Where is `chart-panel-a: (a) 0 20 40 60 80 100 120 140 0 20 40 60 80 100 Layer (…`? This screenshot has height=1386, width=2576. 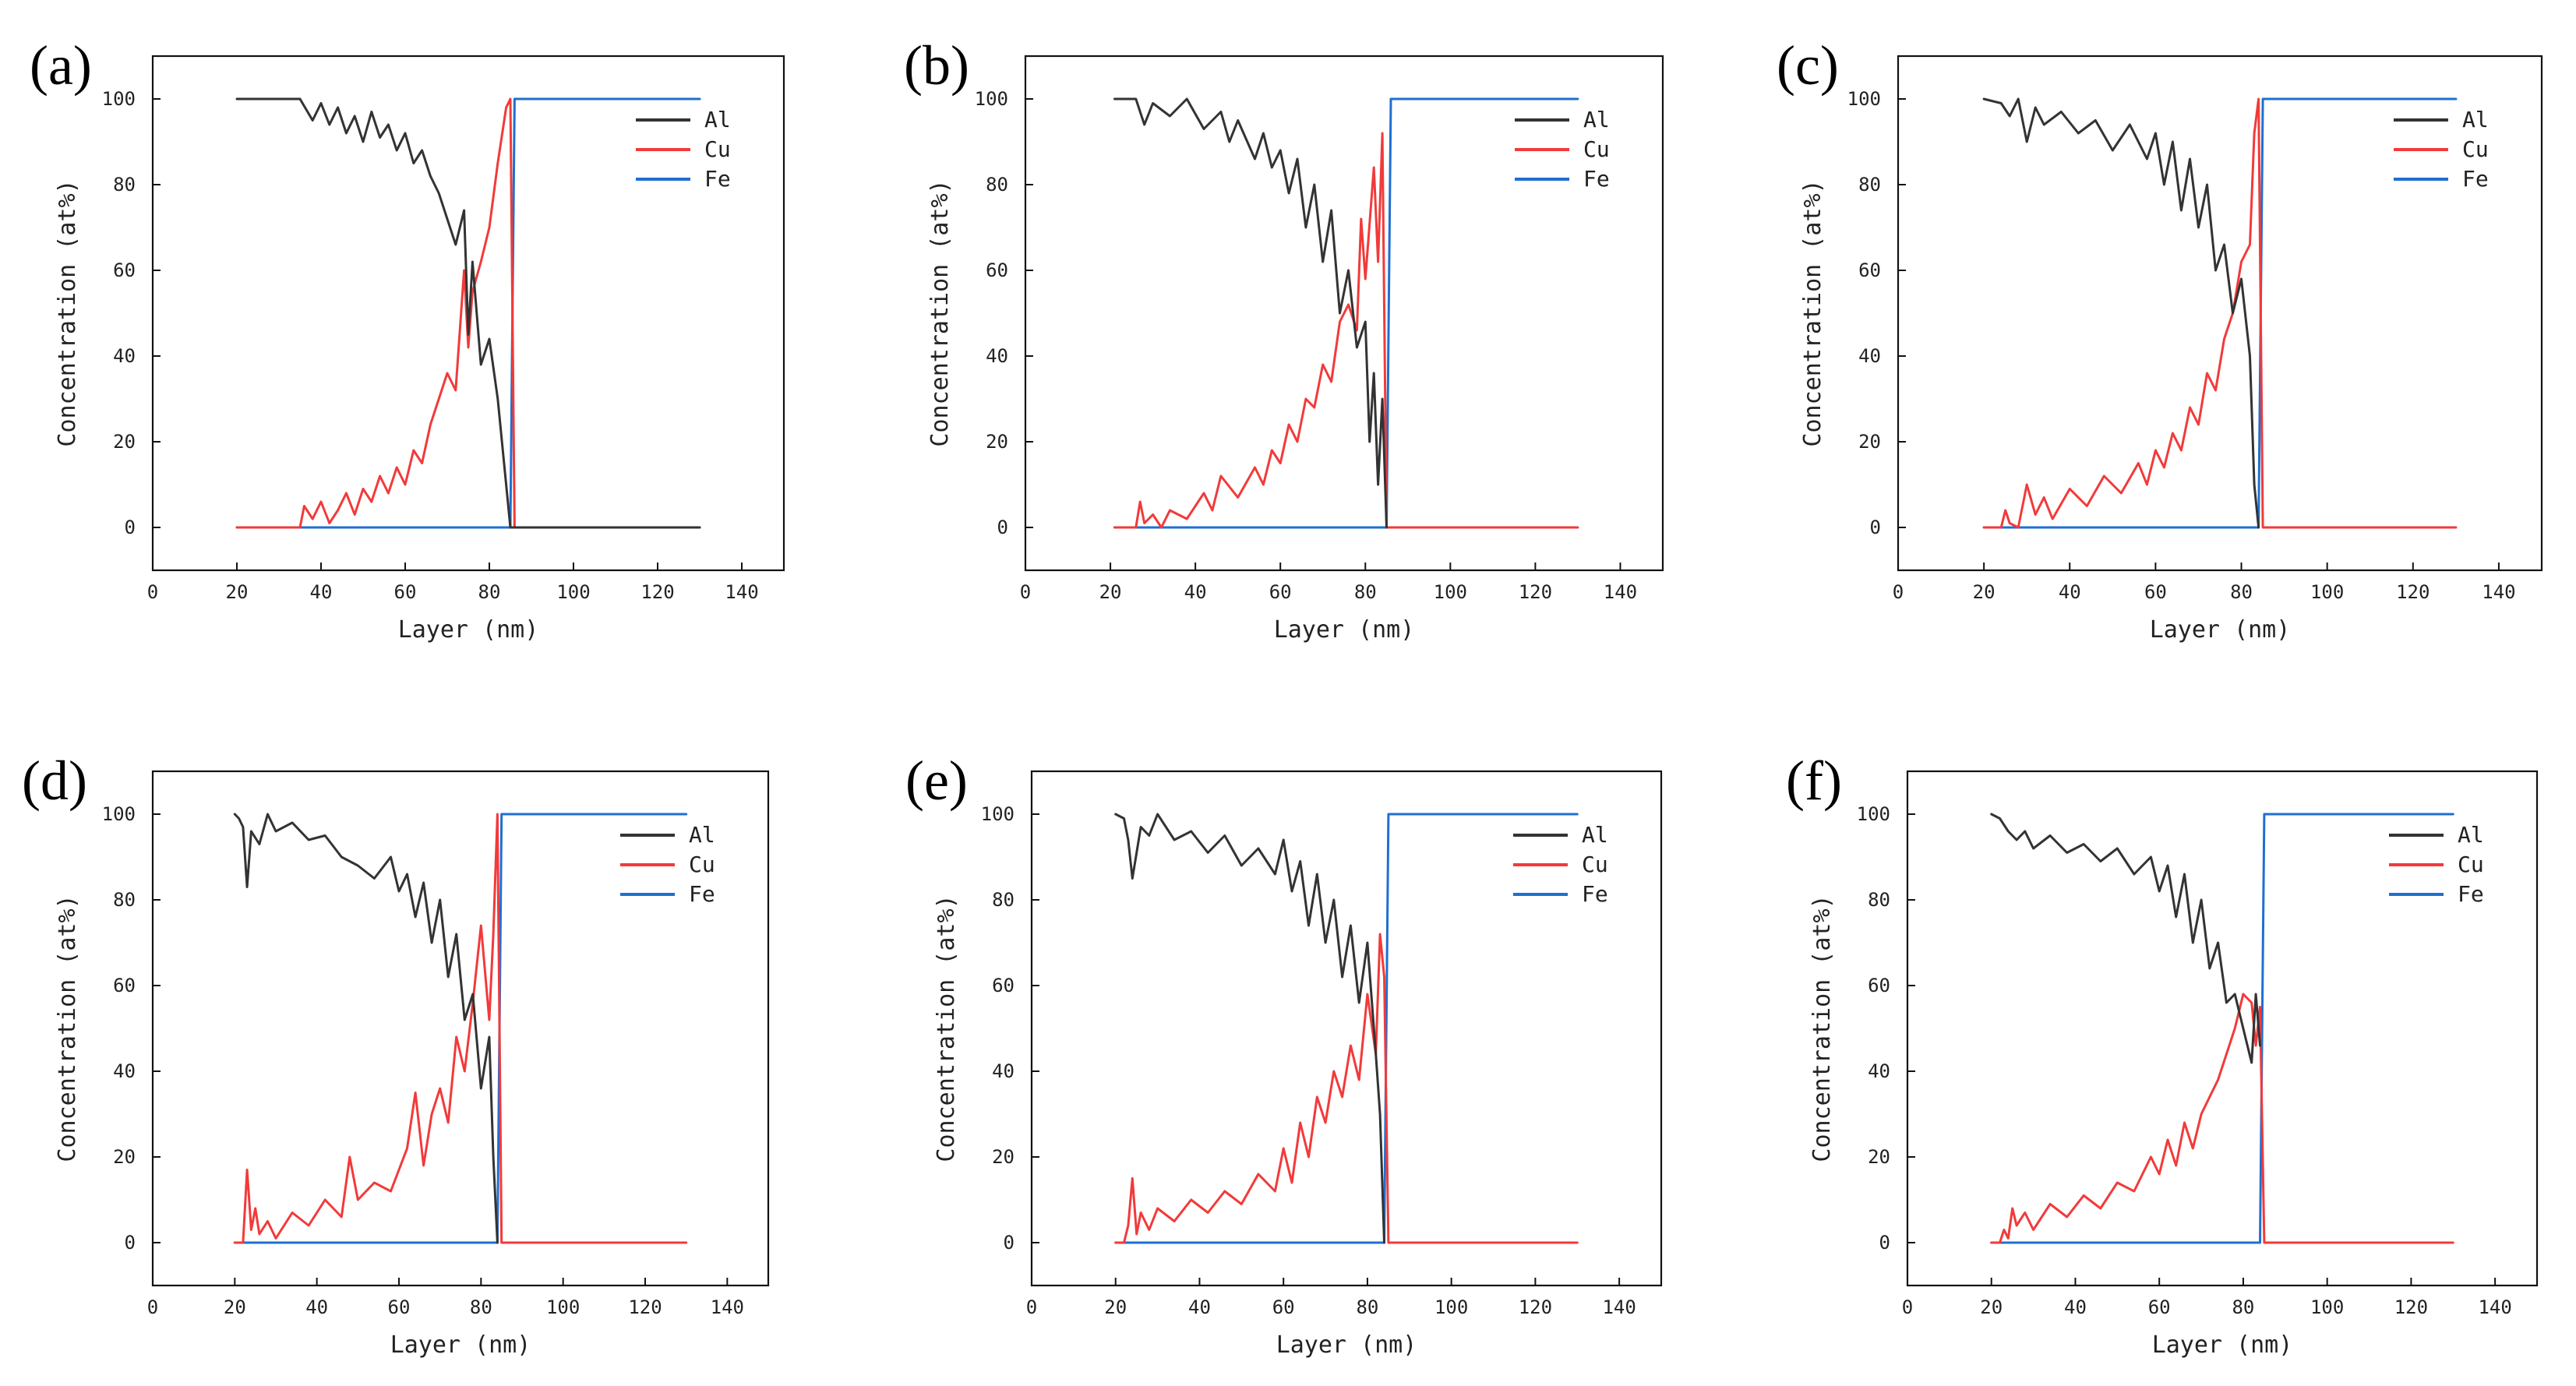
chart-panel-a: (a) 0 20 40 60 80 100 120 140 0 20 40 60 80 100 Layer (… is located at coordinates (407, 339).